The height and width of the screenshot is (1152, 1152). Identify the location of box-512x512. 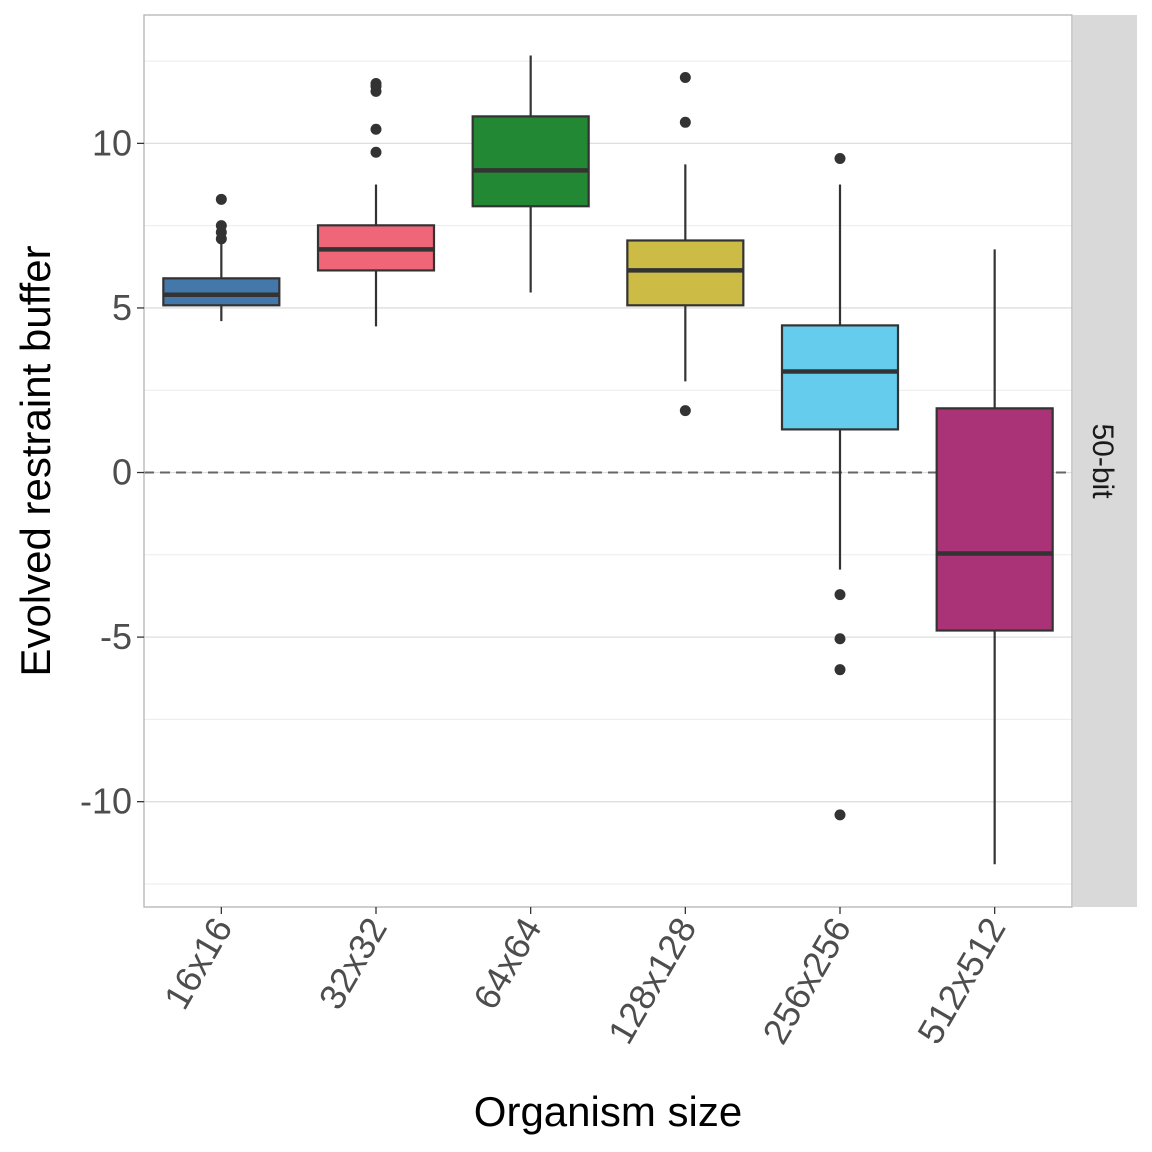
(994, 519).